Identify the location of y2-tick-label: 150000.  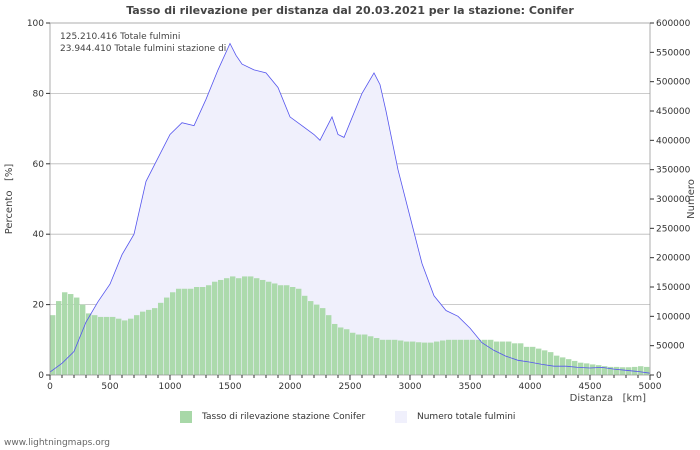
(673, 288).